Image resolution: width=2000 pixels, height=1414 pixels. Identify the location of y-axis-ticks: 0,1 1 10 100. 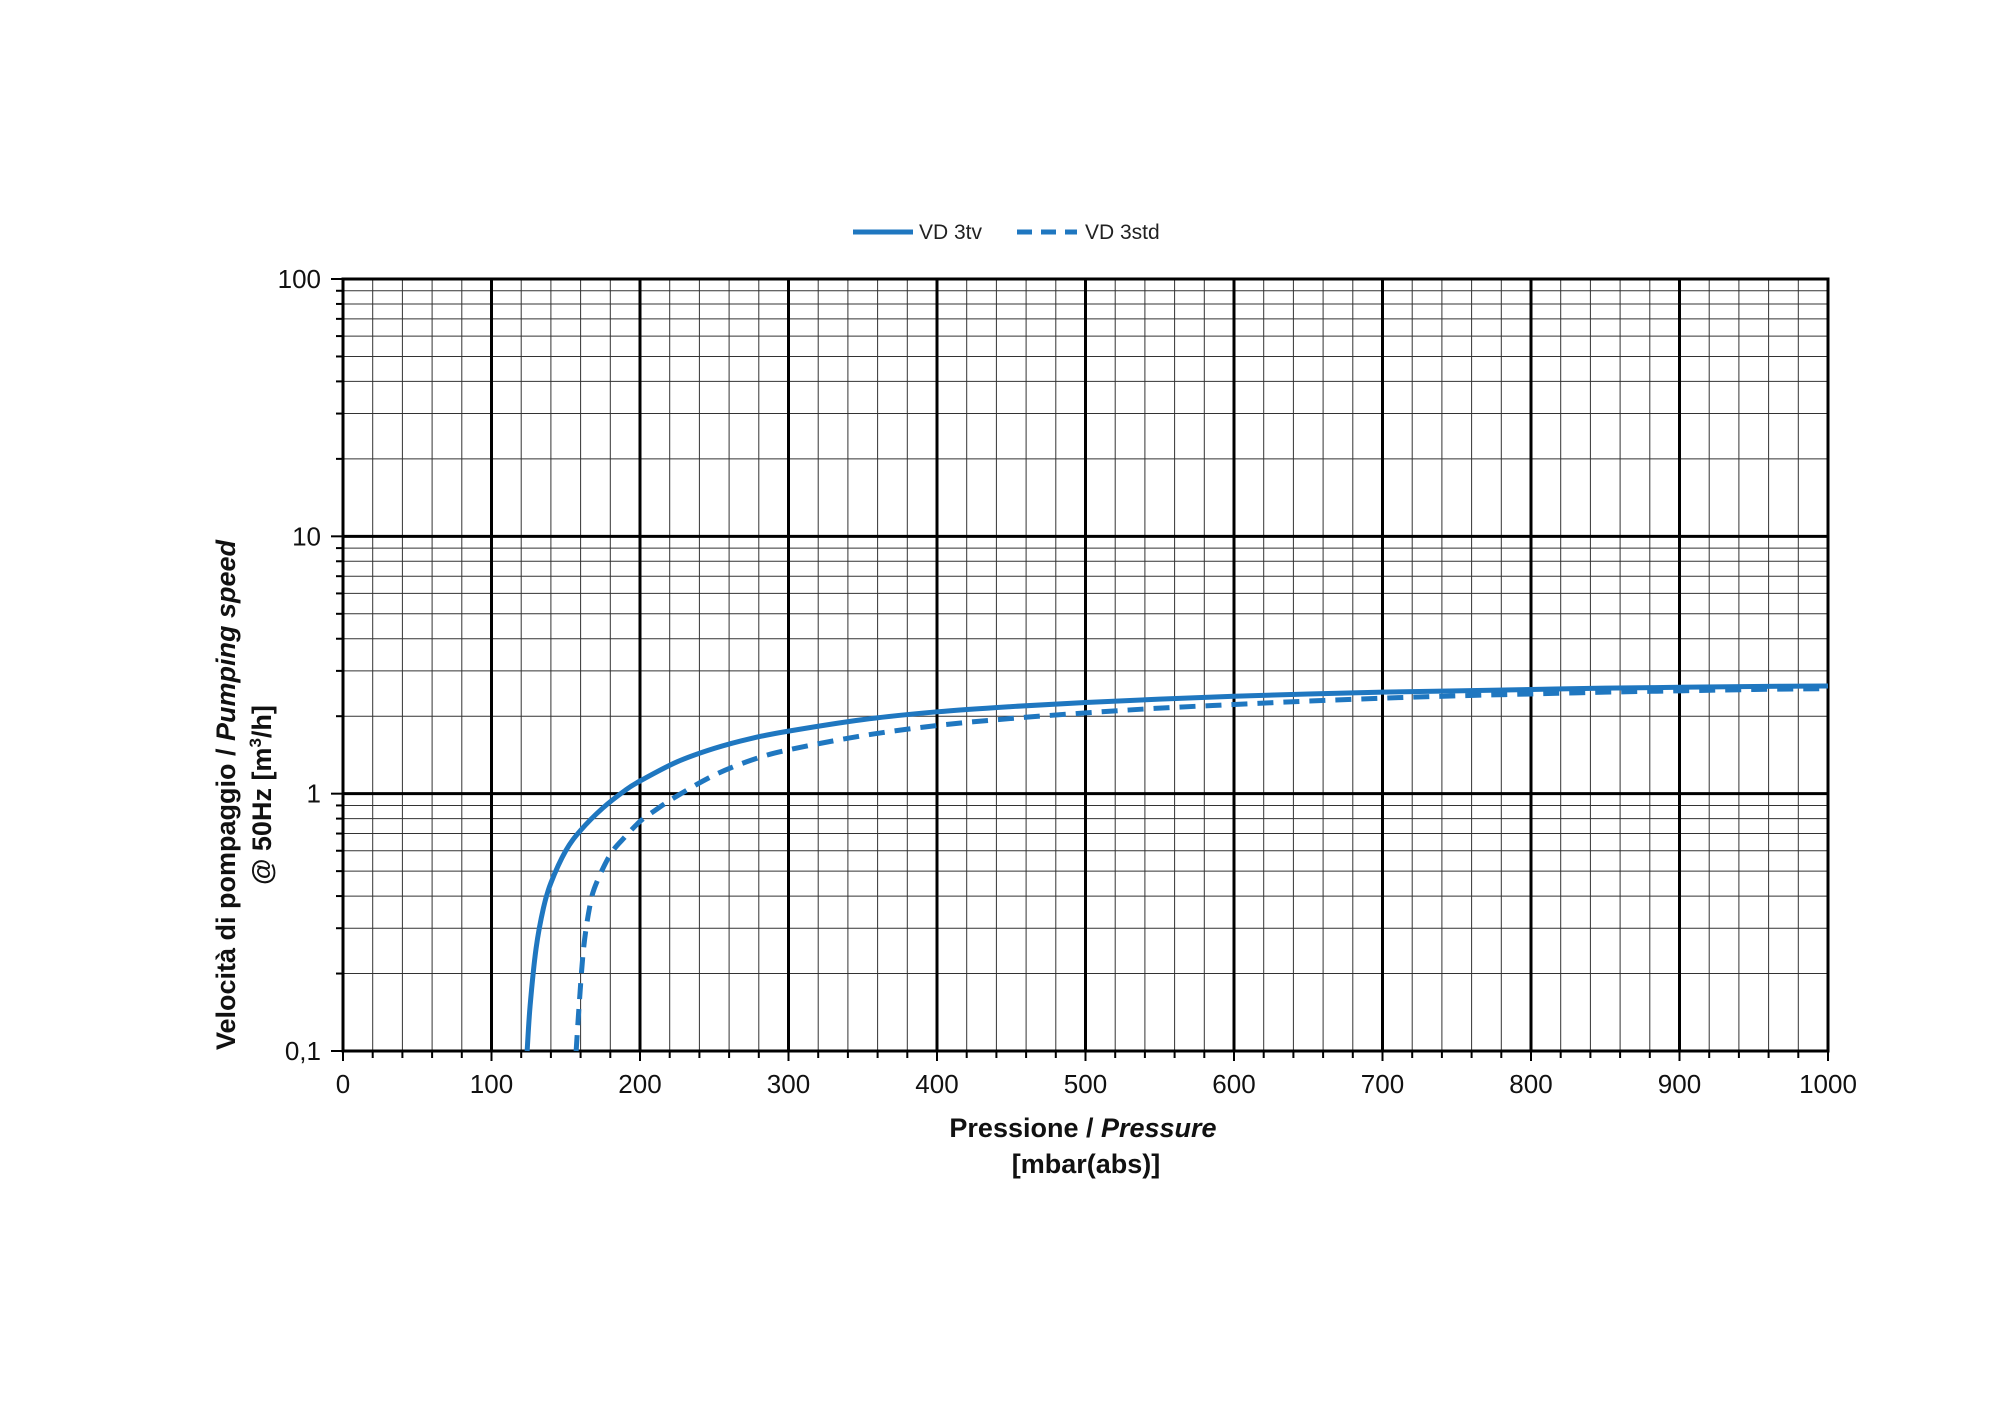
(310, 665).